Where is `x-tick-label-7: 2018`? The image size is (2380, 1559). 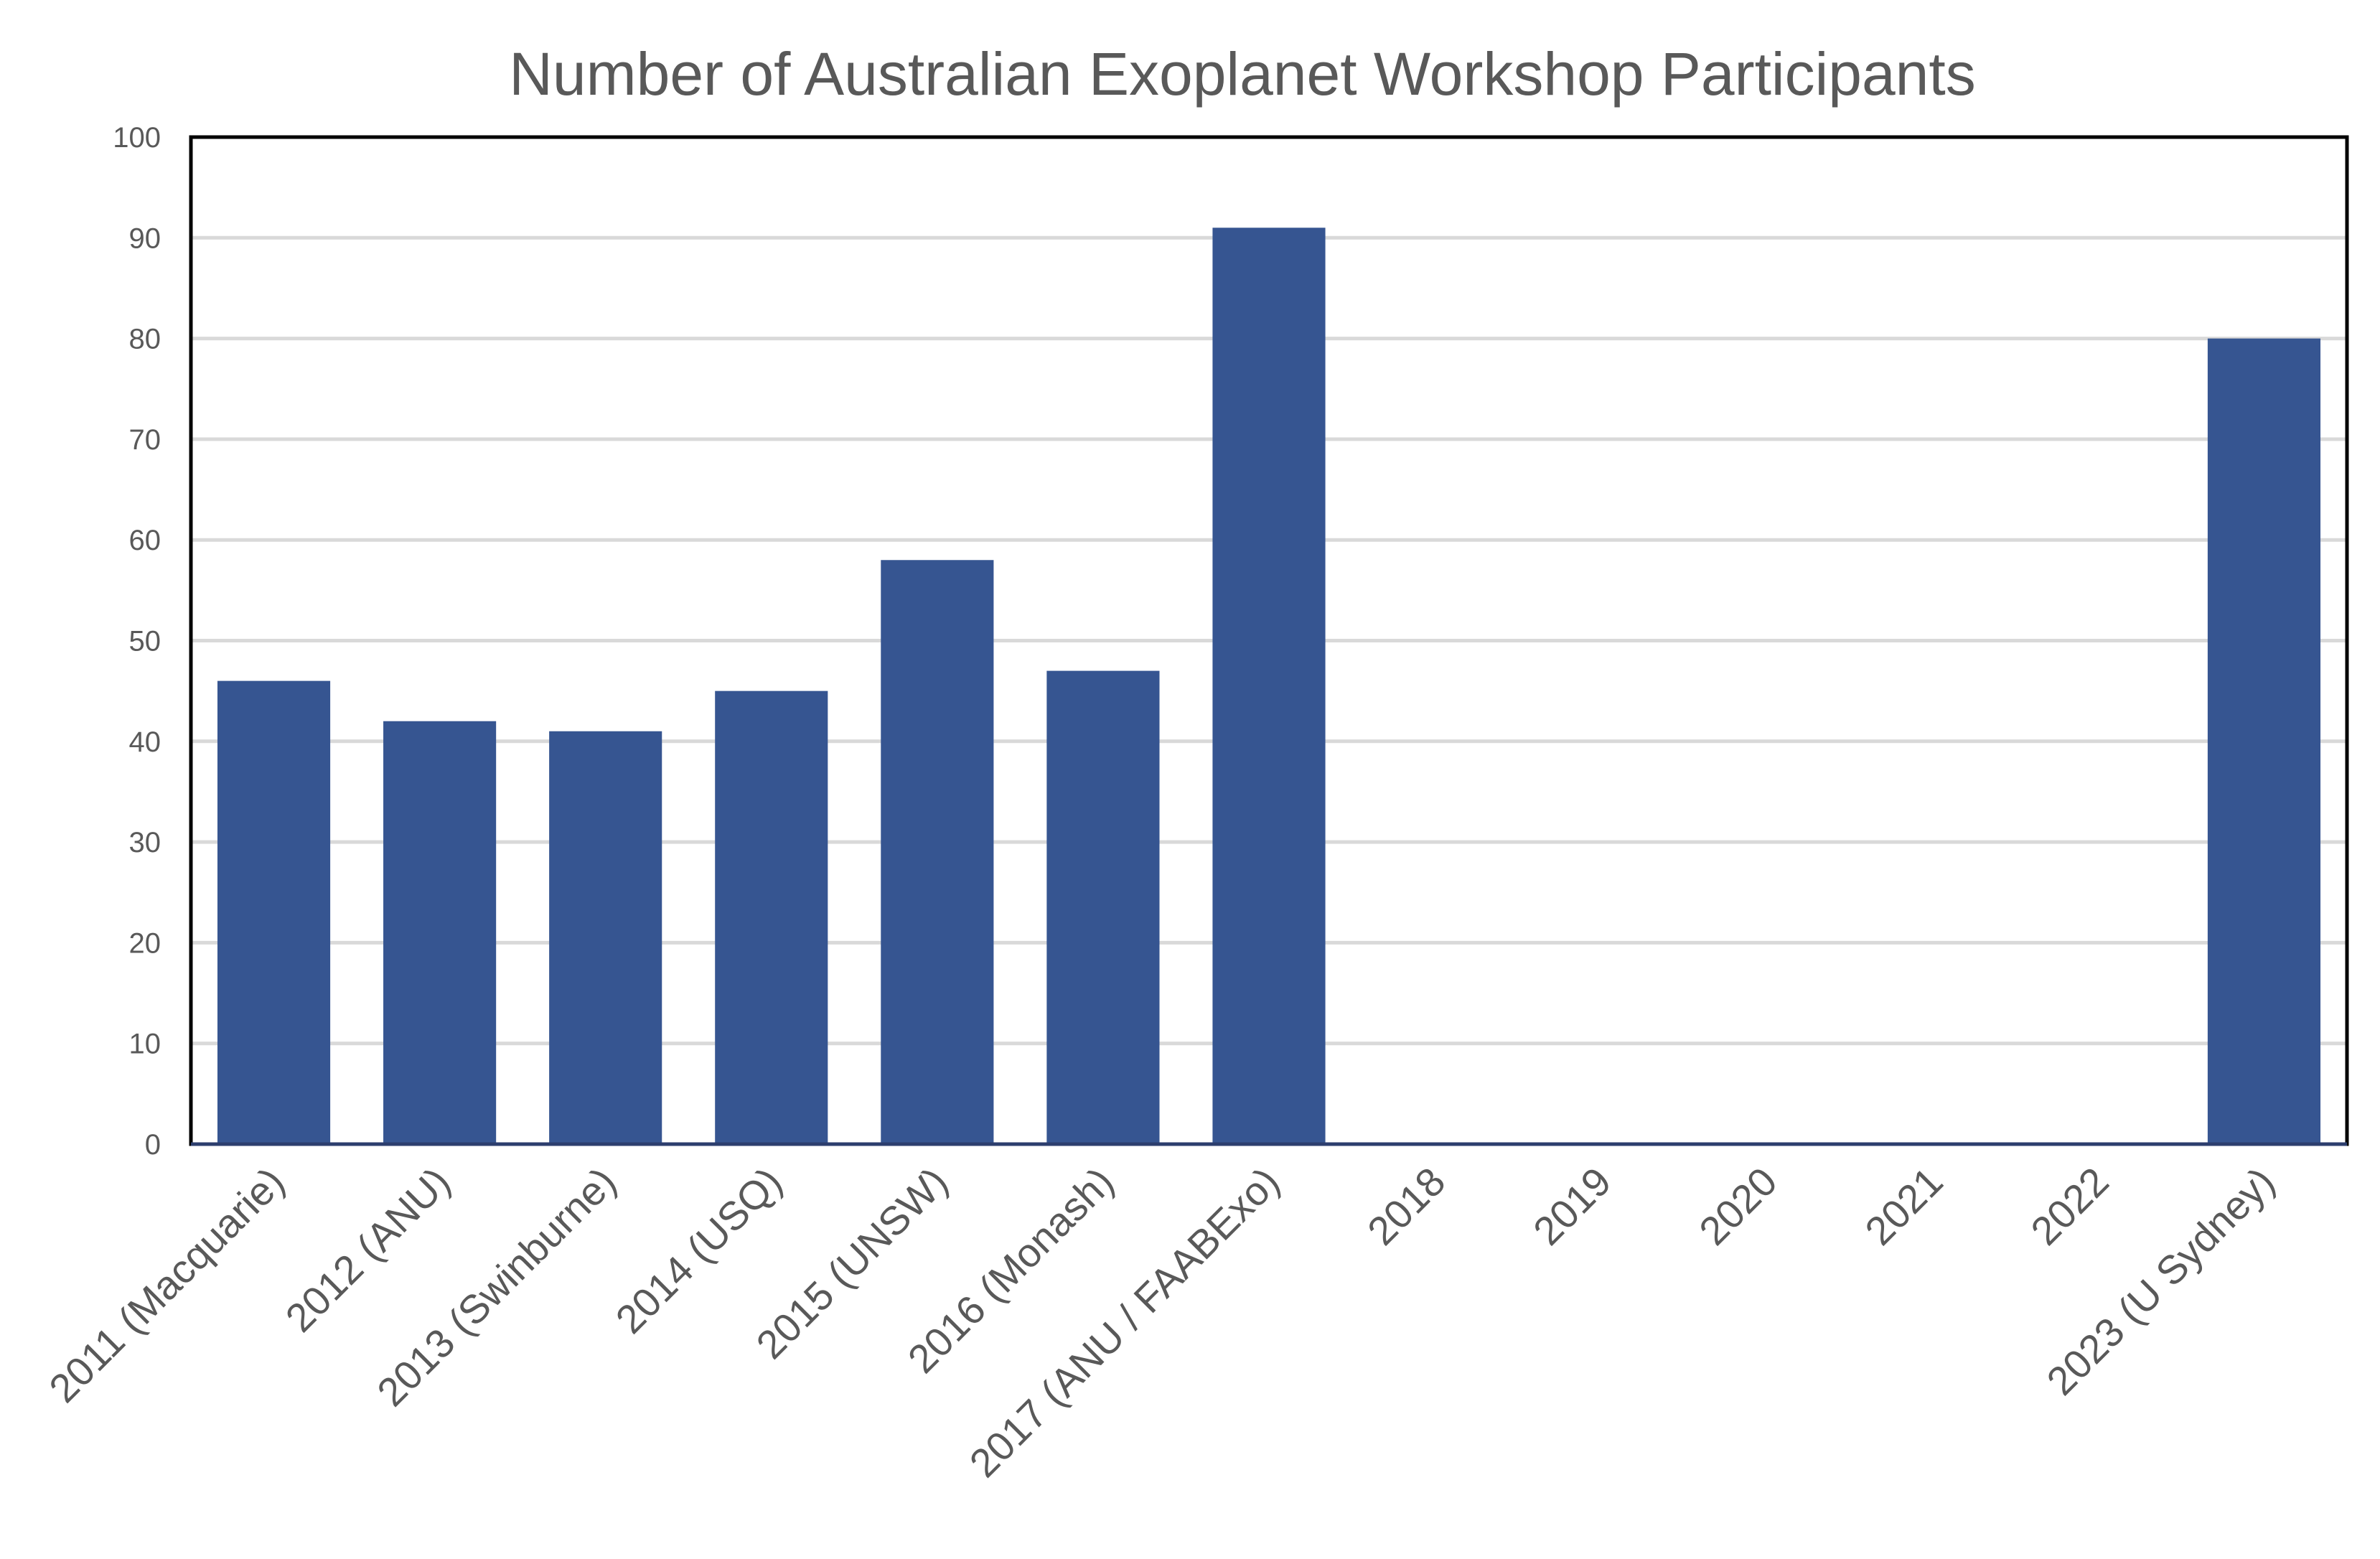 x-tick-label-7: 2018 is located at coordinates (1406, 1206).